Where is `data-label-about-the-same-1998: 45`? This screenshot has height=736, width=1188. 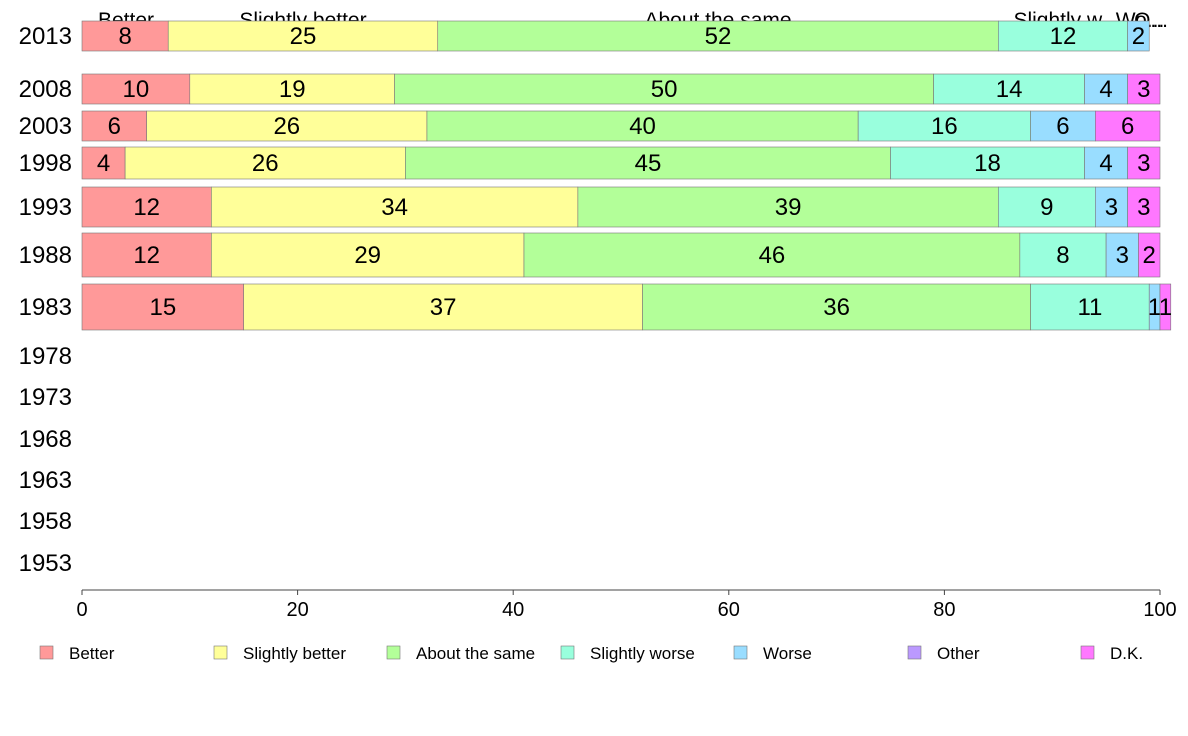 data-label-about-the-same-1998: 45 is located at coordinates (648, 163).